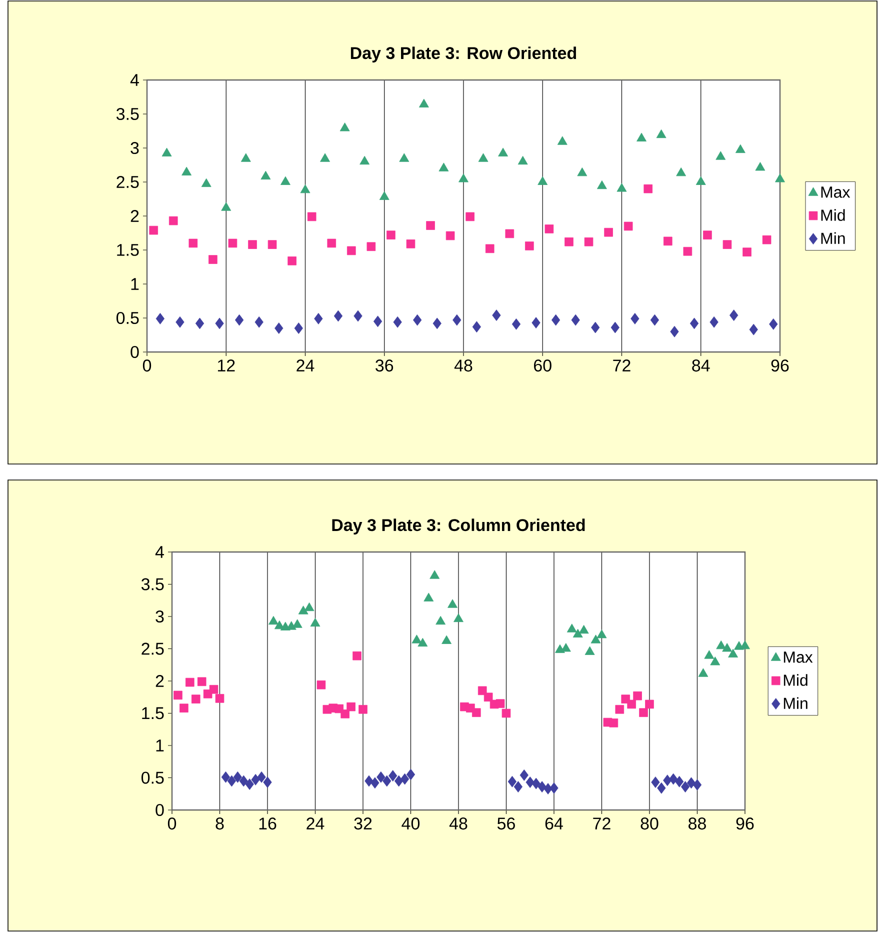  Describe the element at coordinates (153, 648) in the screenshot. I see `y-tick-label: 2.5` at that location.